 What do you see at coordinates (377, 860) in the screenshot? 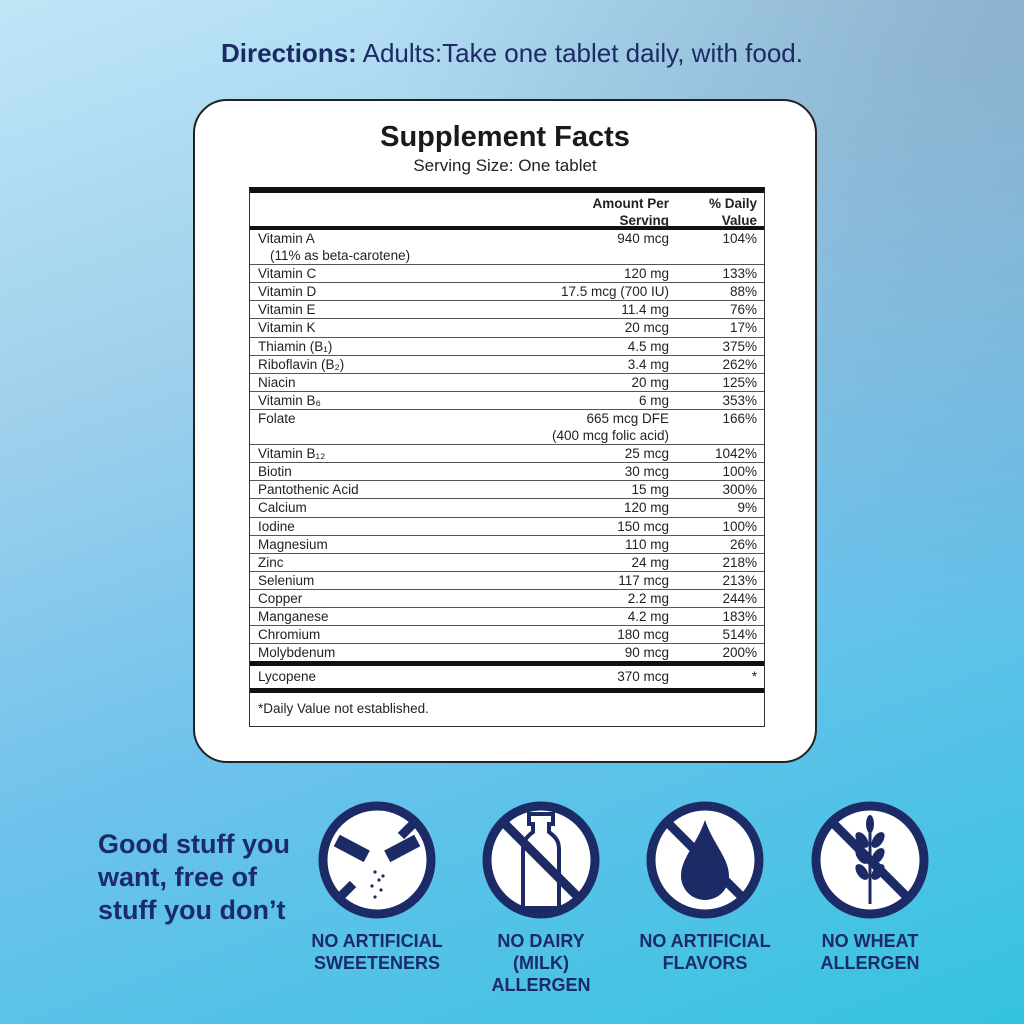
I see `no-sweetener-icon` at bounding box center [377, 860].